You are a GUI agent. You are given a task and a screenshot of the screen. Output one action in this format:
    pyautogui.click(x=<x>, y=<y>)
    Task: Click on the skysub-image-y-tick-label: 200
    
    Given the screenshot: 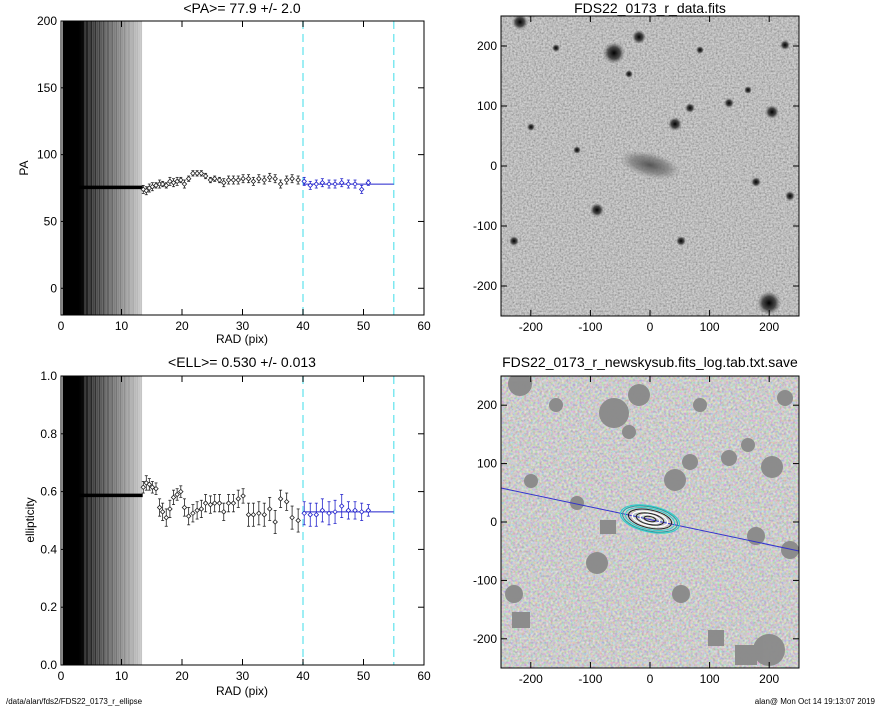 What is the action you would take?
    pyautogui.click(x=487, y=405)
    